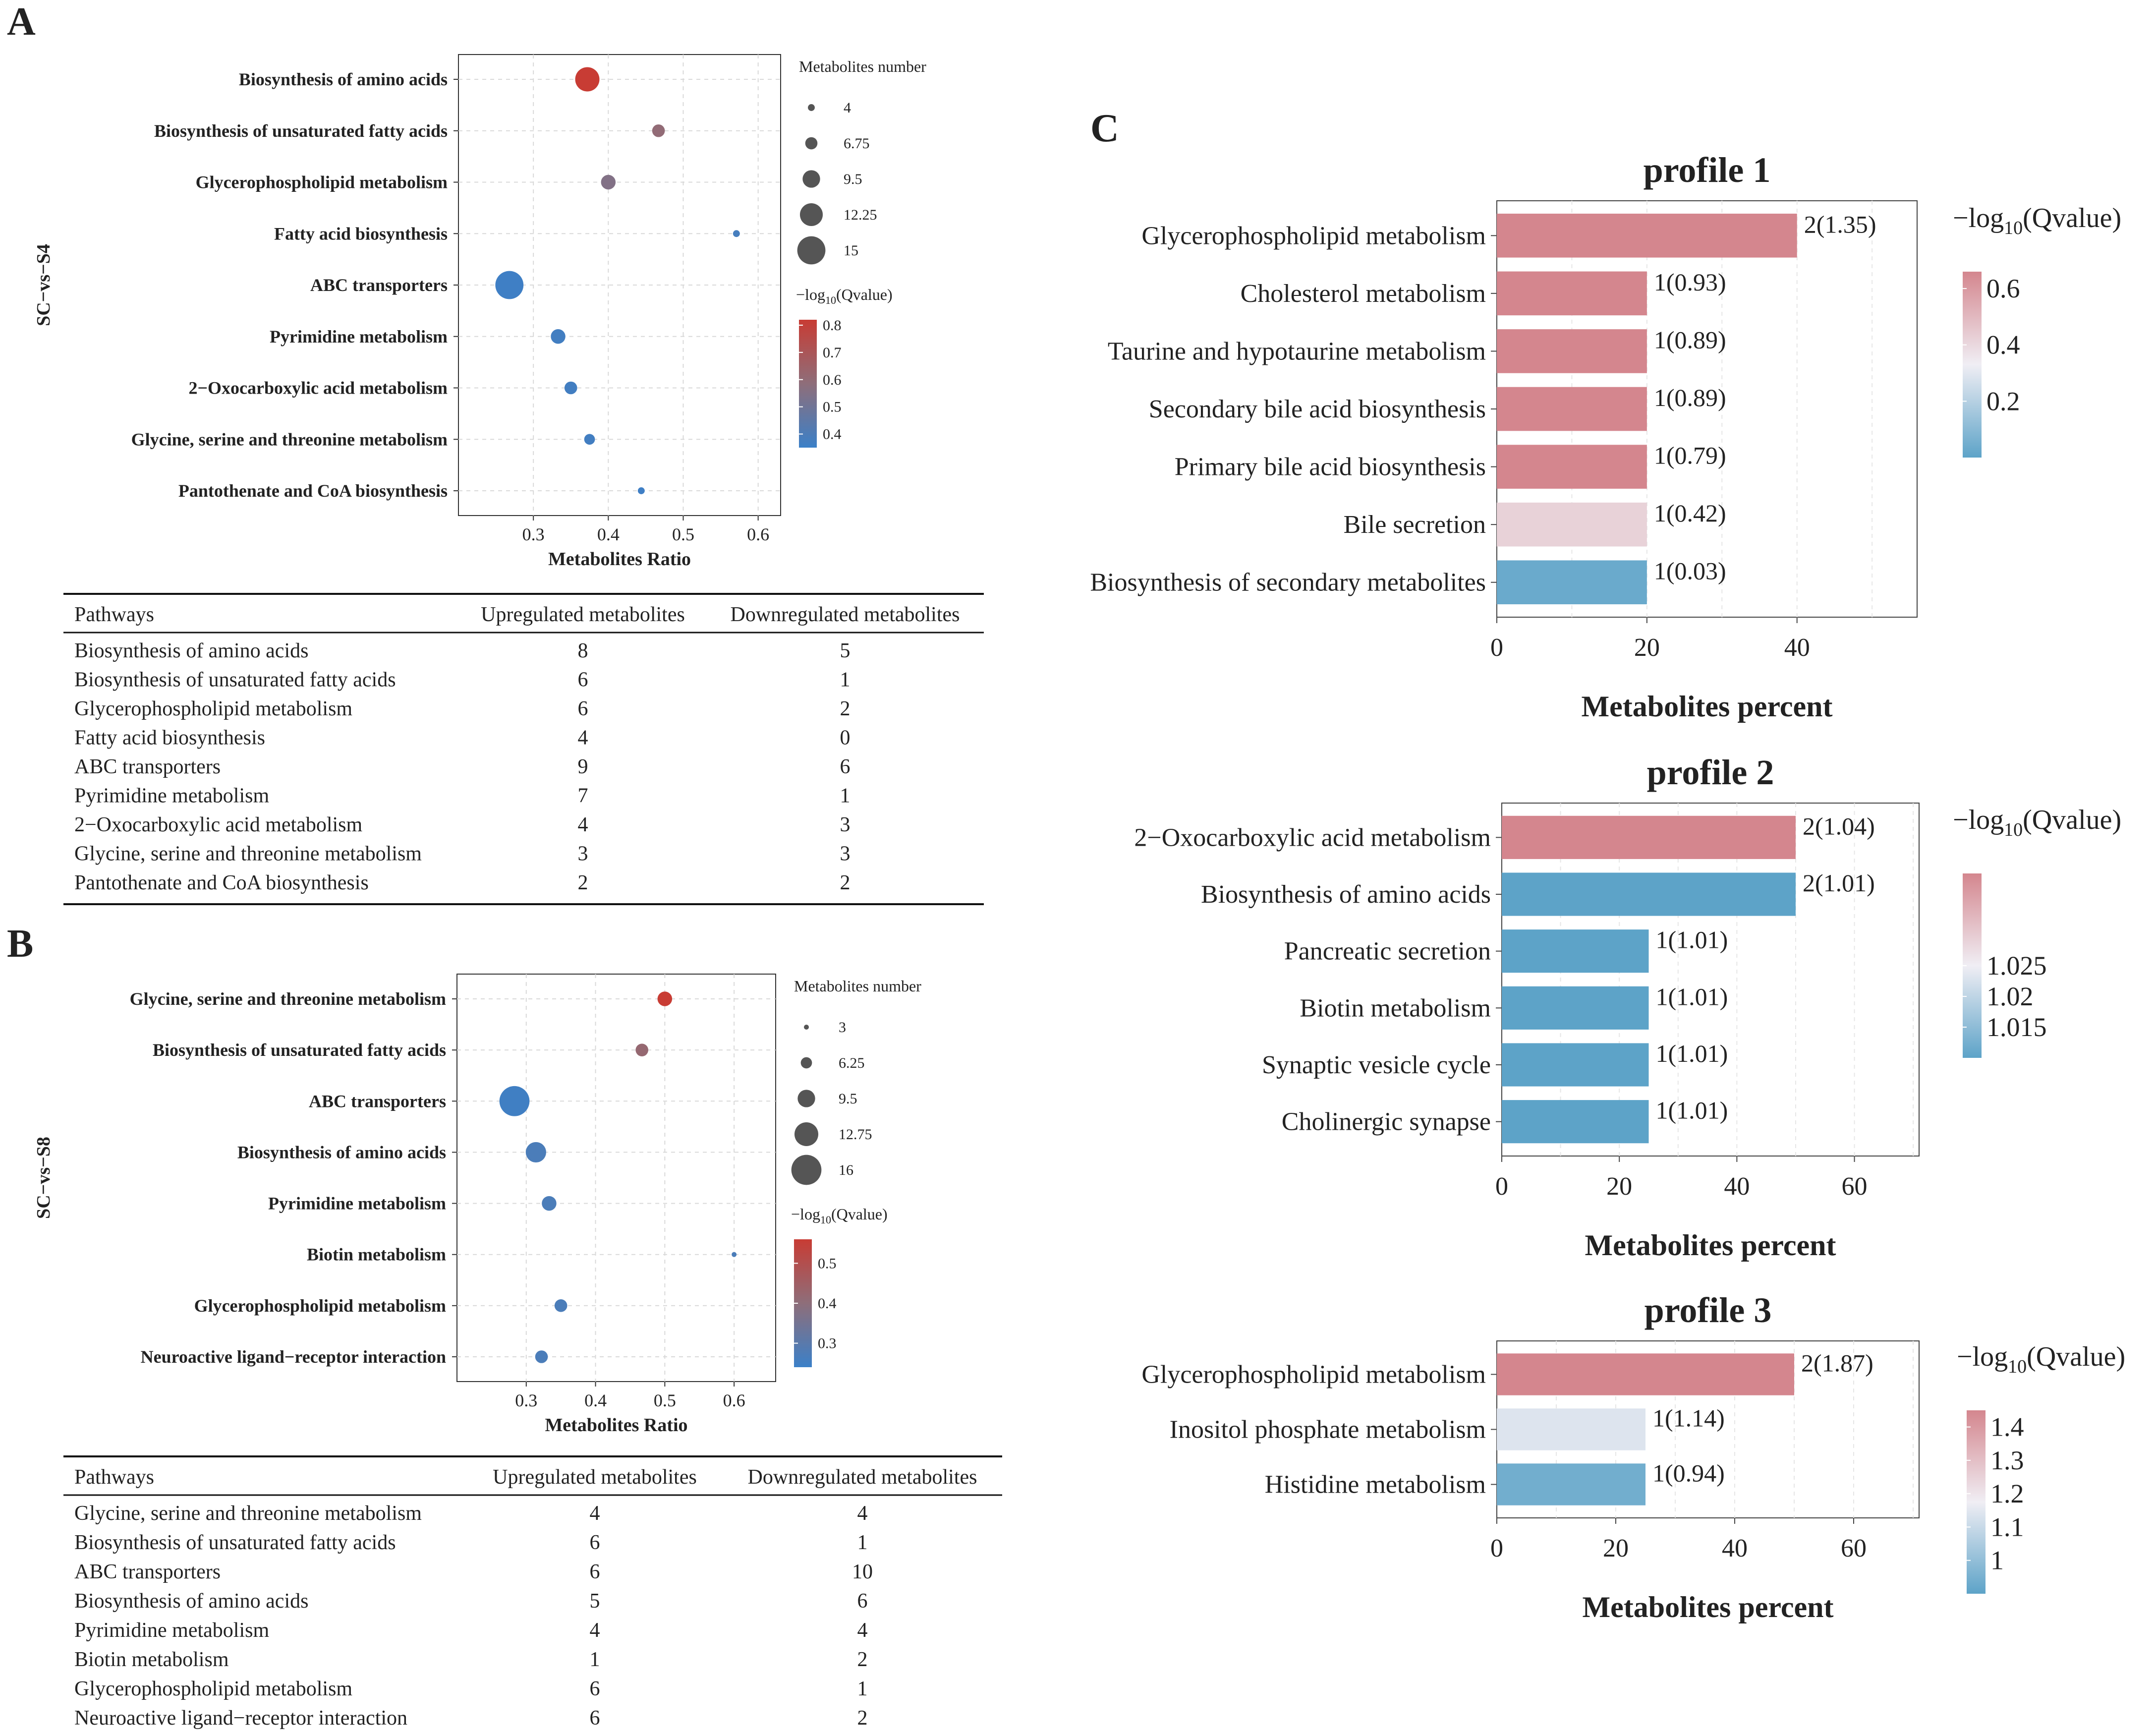 The image size is (2155, 1736). What do you see at coordinates (1386, 1122) in the screenshot?
I see `y-tick-label: Cholinergic synapse` at bounding box center [1386, 1122].